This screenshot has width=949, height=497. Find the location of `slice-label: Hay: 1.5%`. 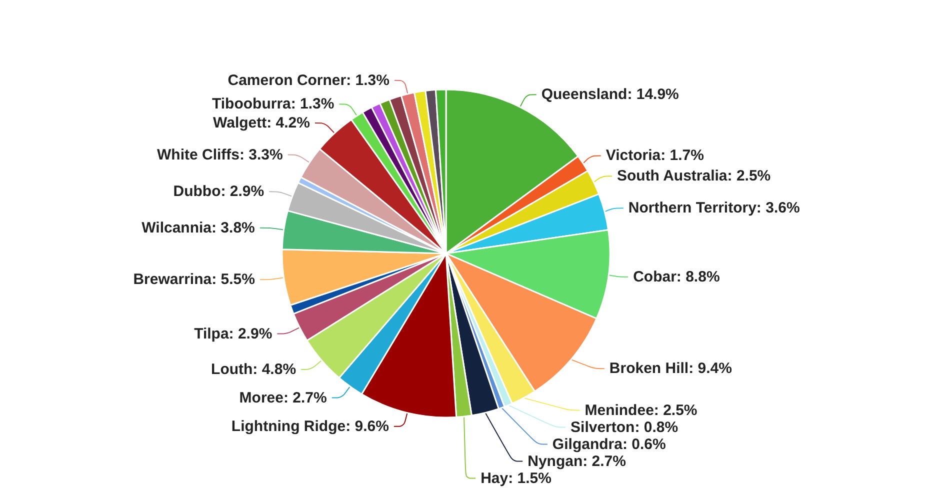

slice-label: Hay: 1.5% is located at coordinates (516, 478).